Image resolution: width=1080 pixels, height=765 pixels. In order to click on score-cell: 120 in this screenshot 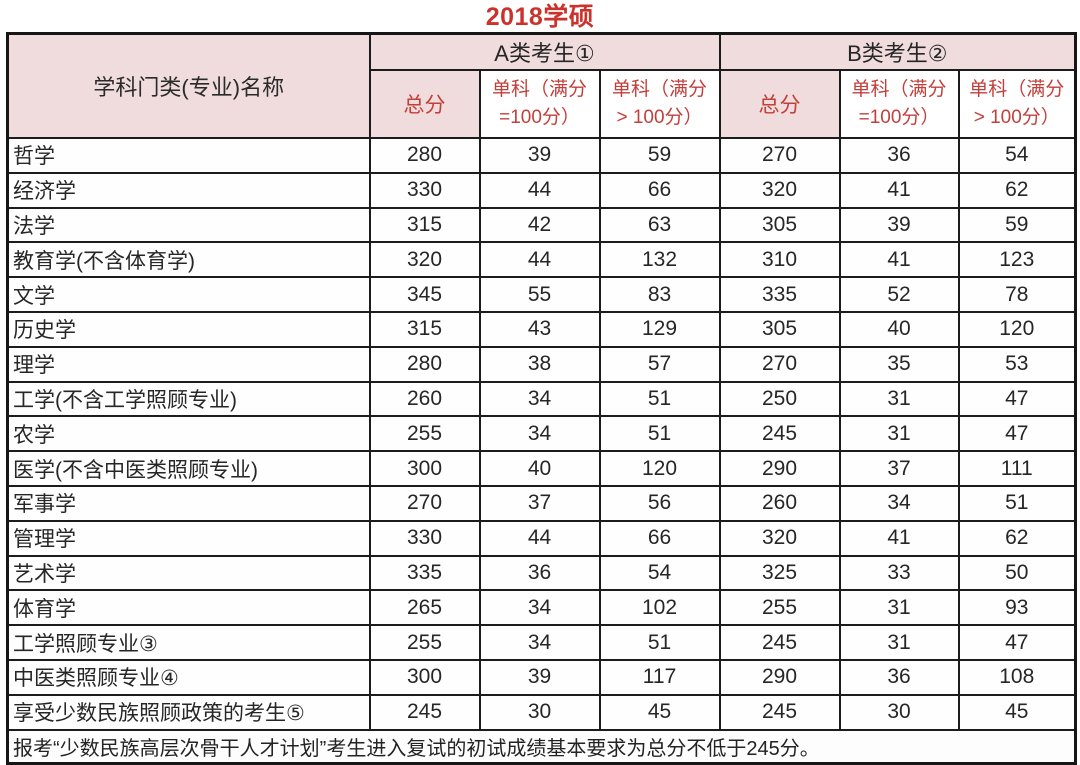, I will do `click(659, 468)`.